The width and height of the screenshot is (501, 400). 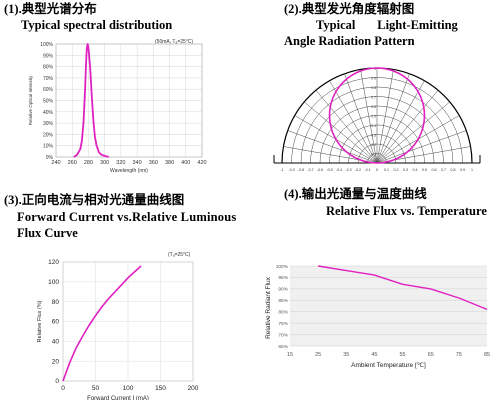 I want to click on chart4-y-tick-label: 95%, so click(x=283, y=278).